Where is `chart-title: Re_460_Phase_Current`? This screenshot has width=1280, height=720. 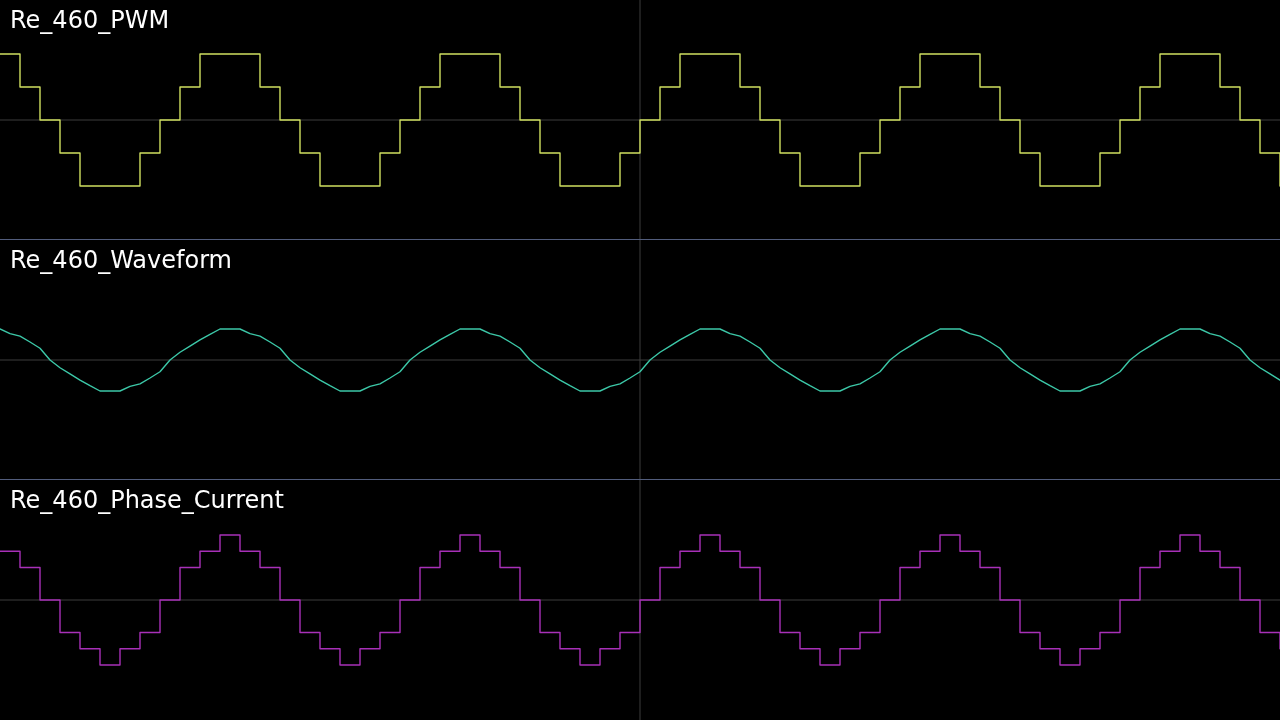
chart-title: Re_460_Phase_Current is located at coordinates (147, 500).